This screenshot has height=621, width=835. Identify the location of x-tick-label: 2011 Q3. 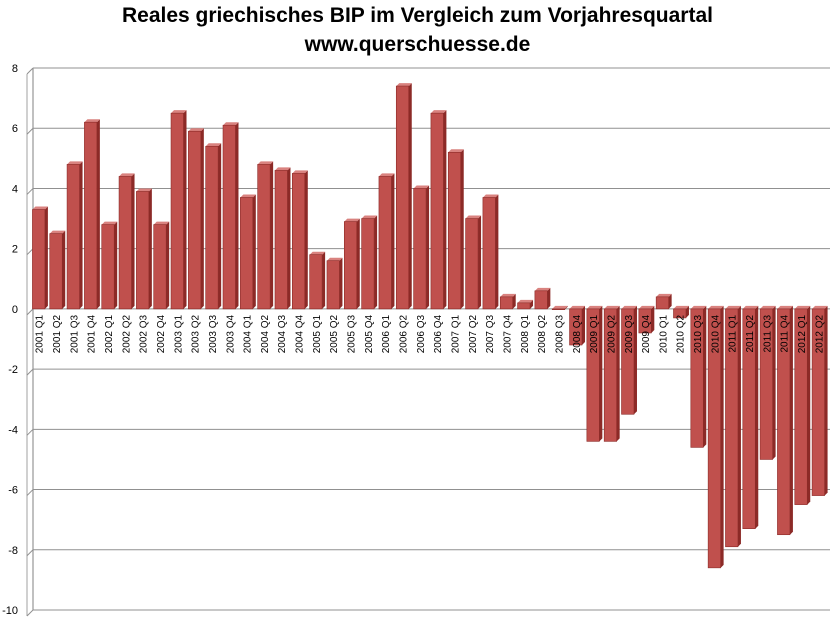
(767, 333).